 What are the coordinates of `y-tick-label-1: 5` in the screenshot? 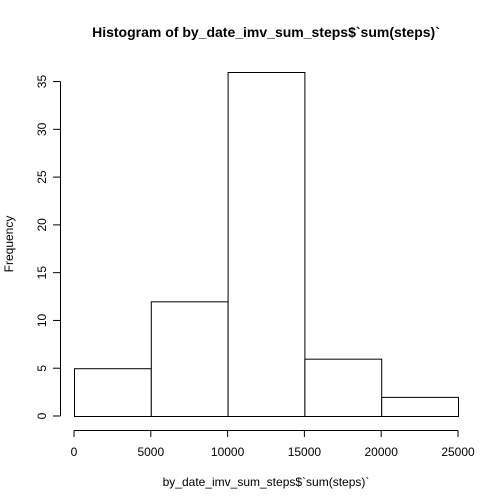 It's located at (42, 368).